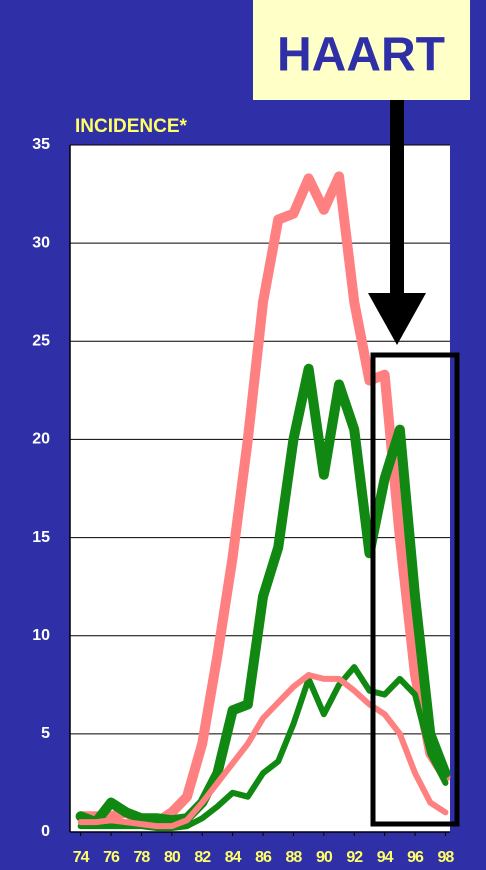  What do you see at coordinates (294, 857) in the screenshot?
I see `x-tick-label: 88` at bounding box center [294, 857].